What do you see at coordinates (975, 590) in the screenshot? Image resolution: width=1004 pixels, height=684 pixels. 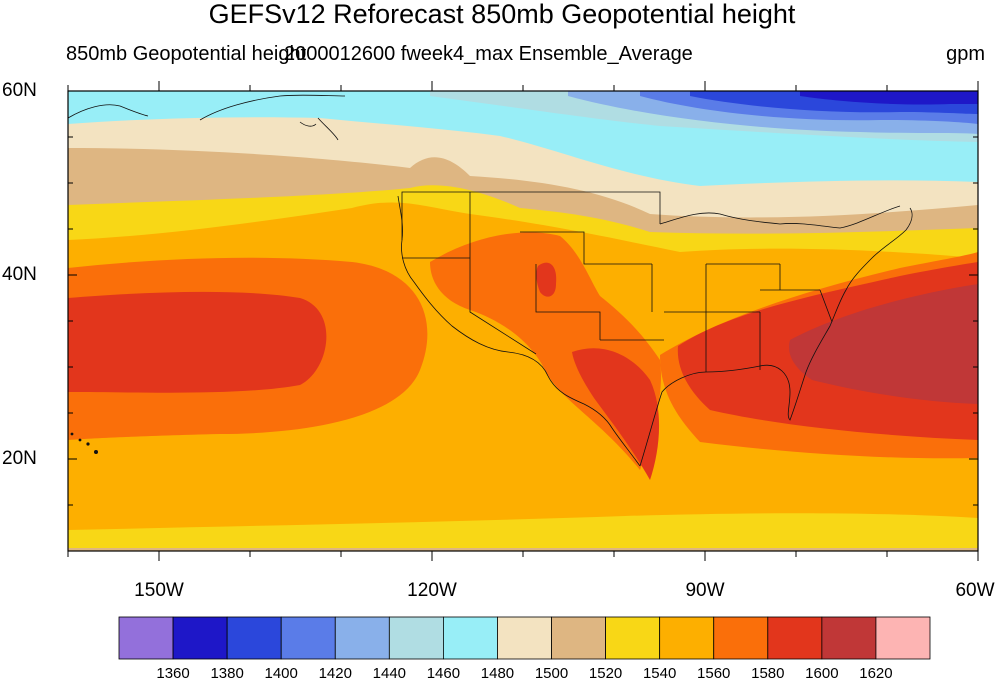 I see `lon-label: 60W` at bounding box center [975, 590].